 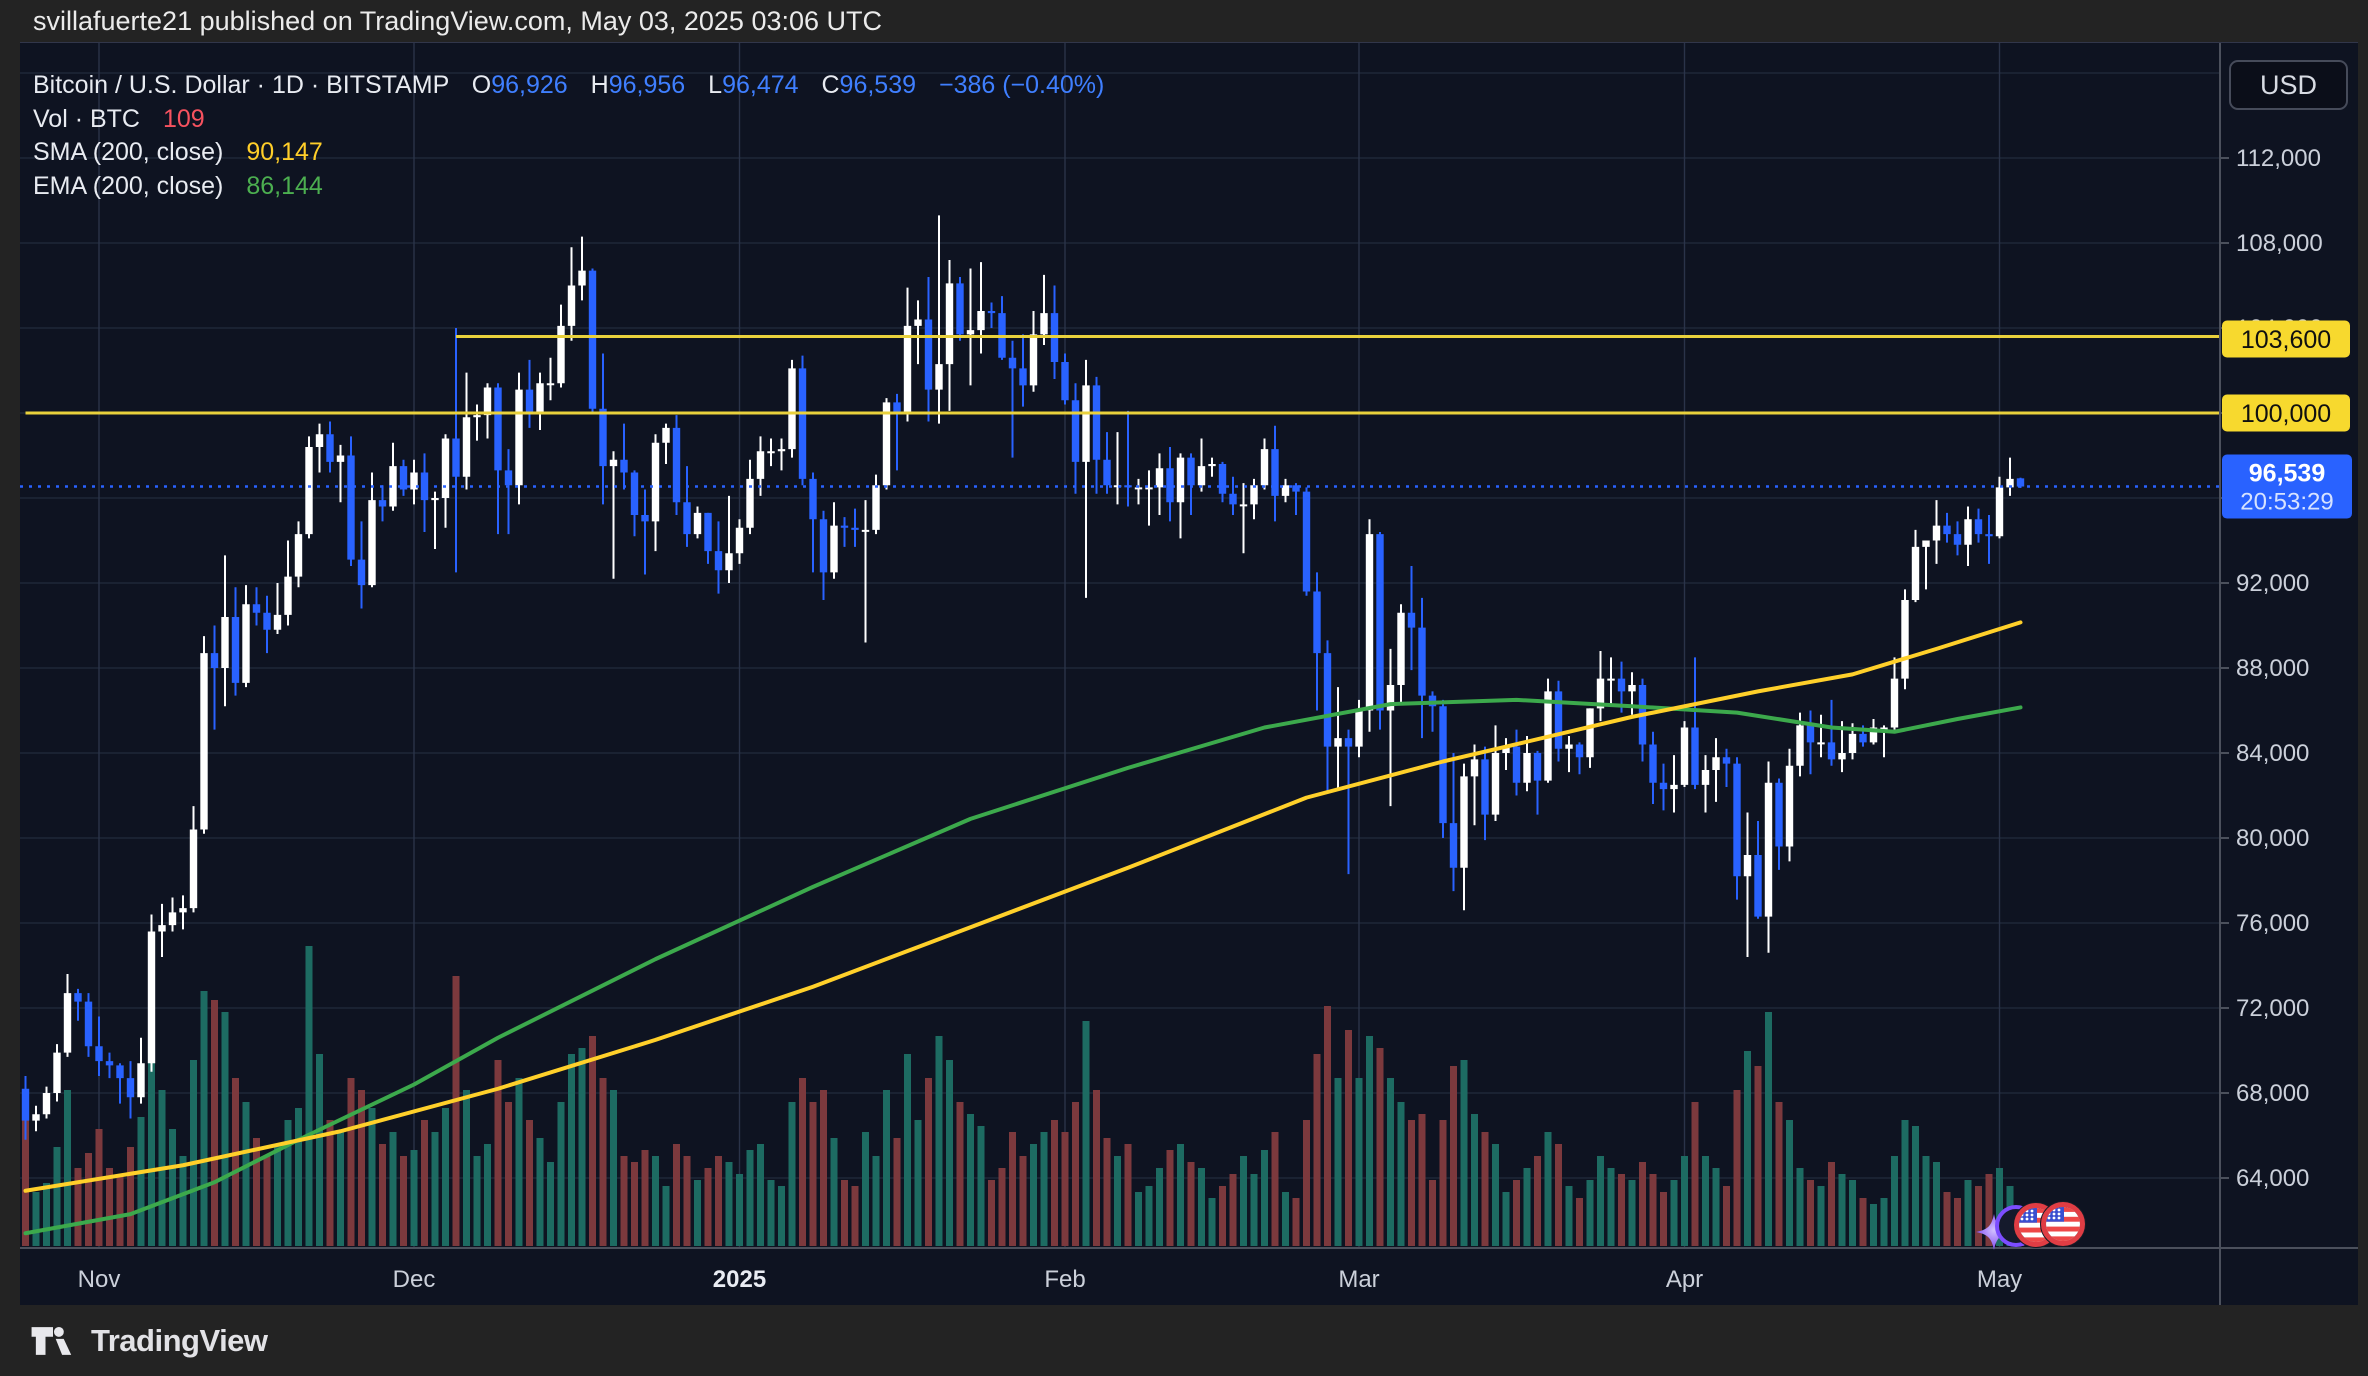 What do you see at coordinates (99, 1279) in the screenshot?
I see `svg-text: Nov` at bounding box center [99, 1279].